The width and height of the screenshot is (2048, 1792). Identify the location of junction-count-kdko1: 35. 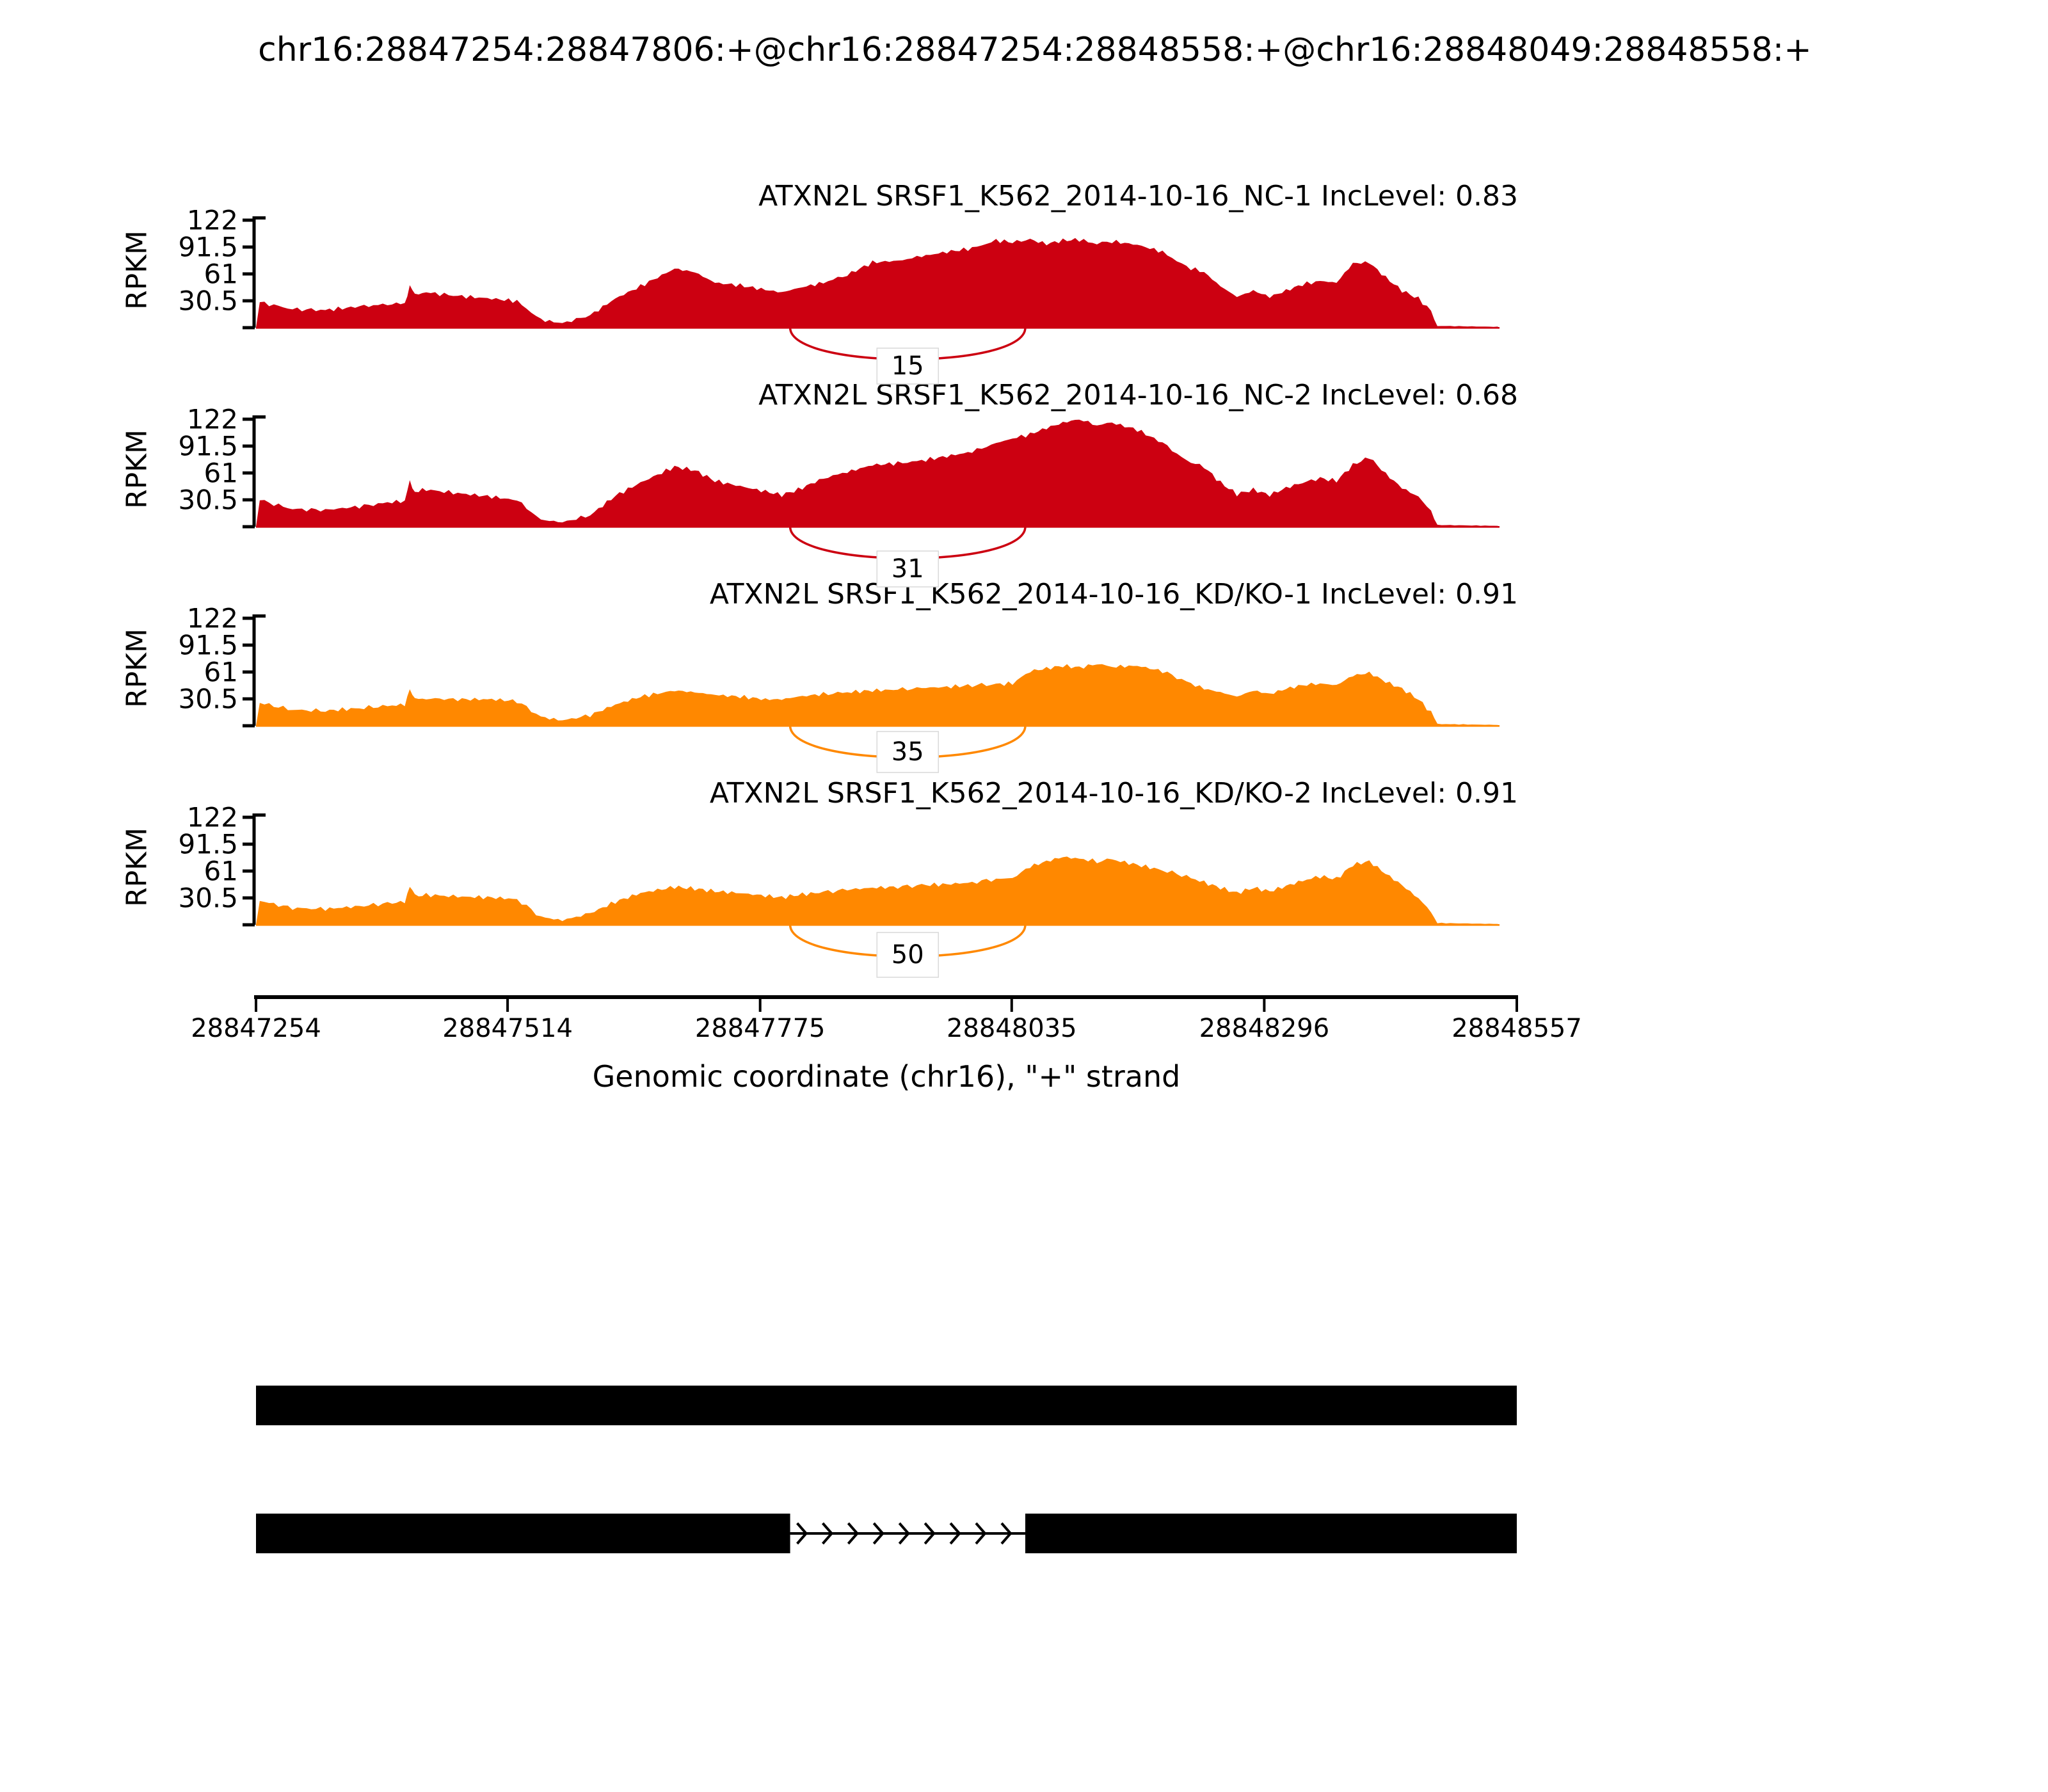
(908, 752).